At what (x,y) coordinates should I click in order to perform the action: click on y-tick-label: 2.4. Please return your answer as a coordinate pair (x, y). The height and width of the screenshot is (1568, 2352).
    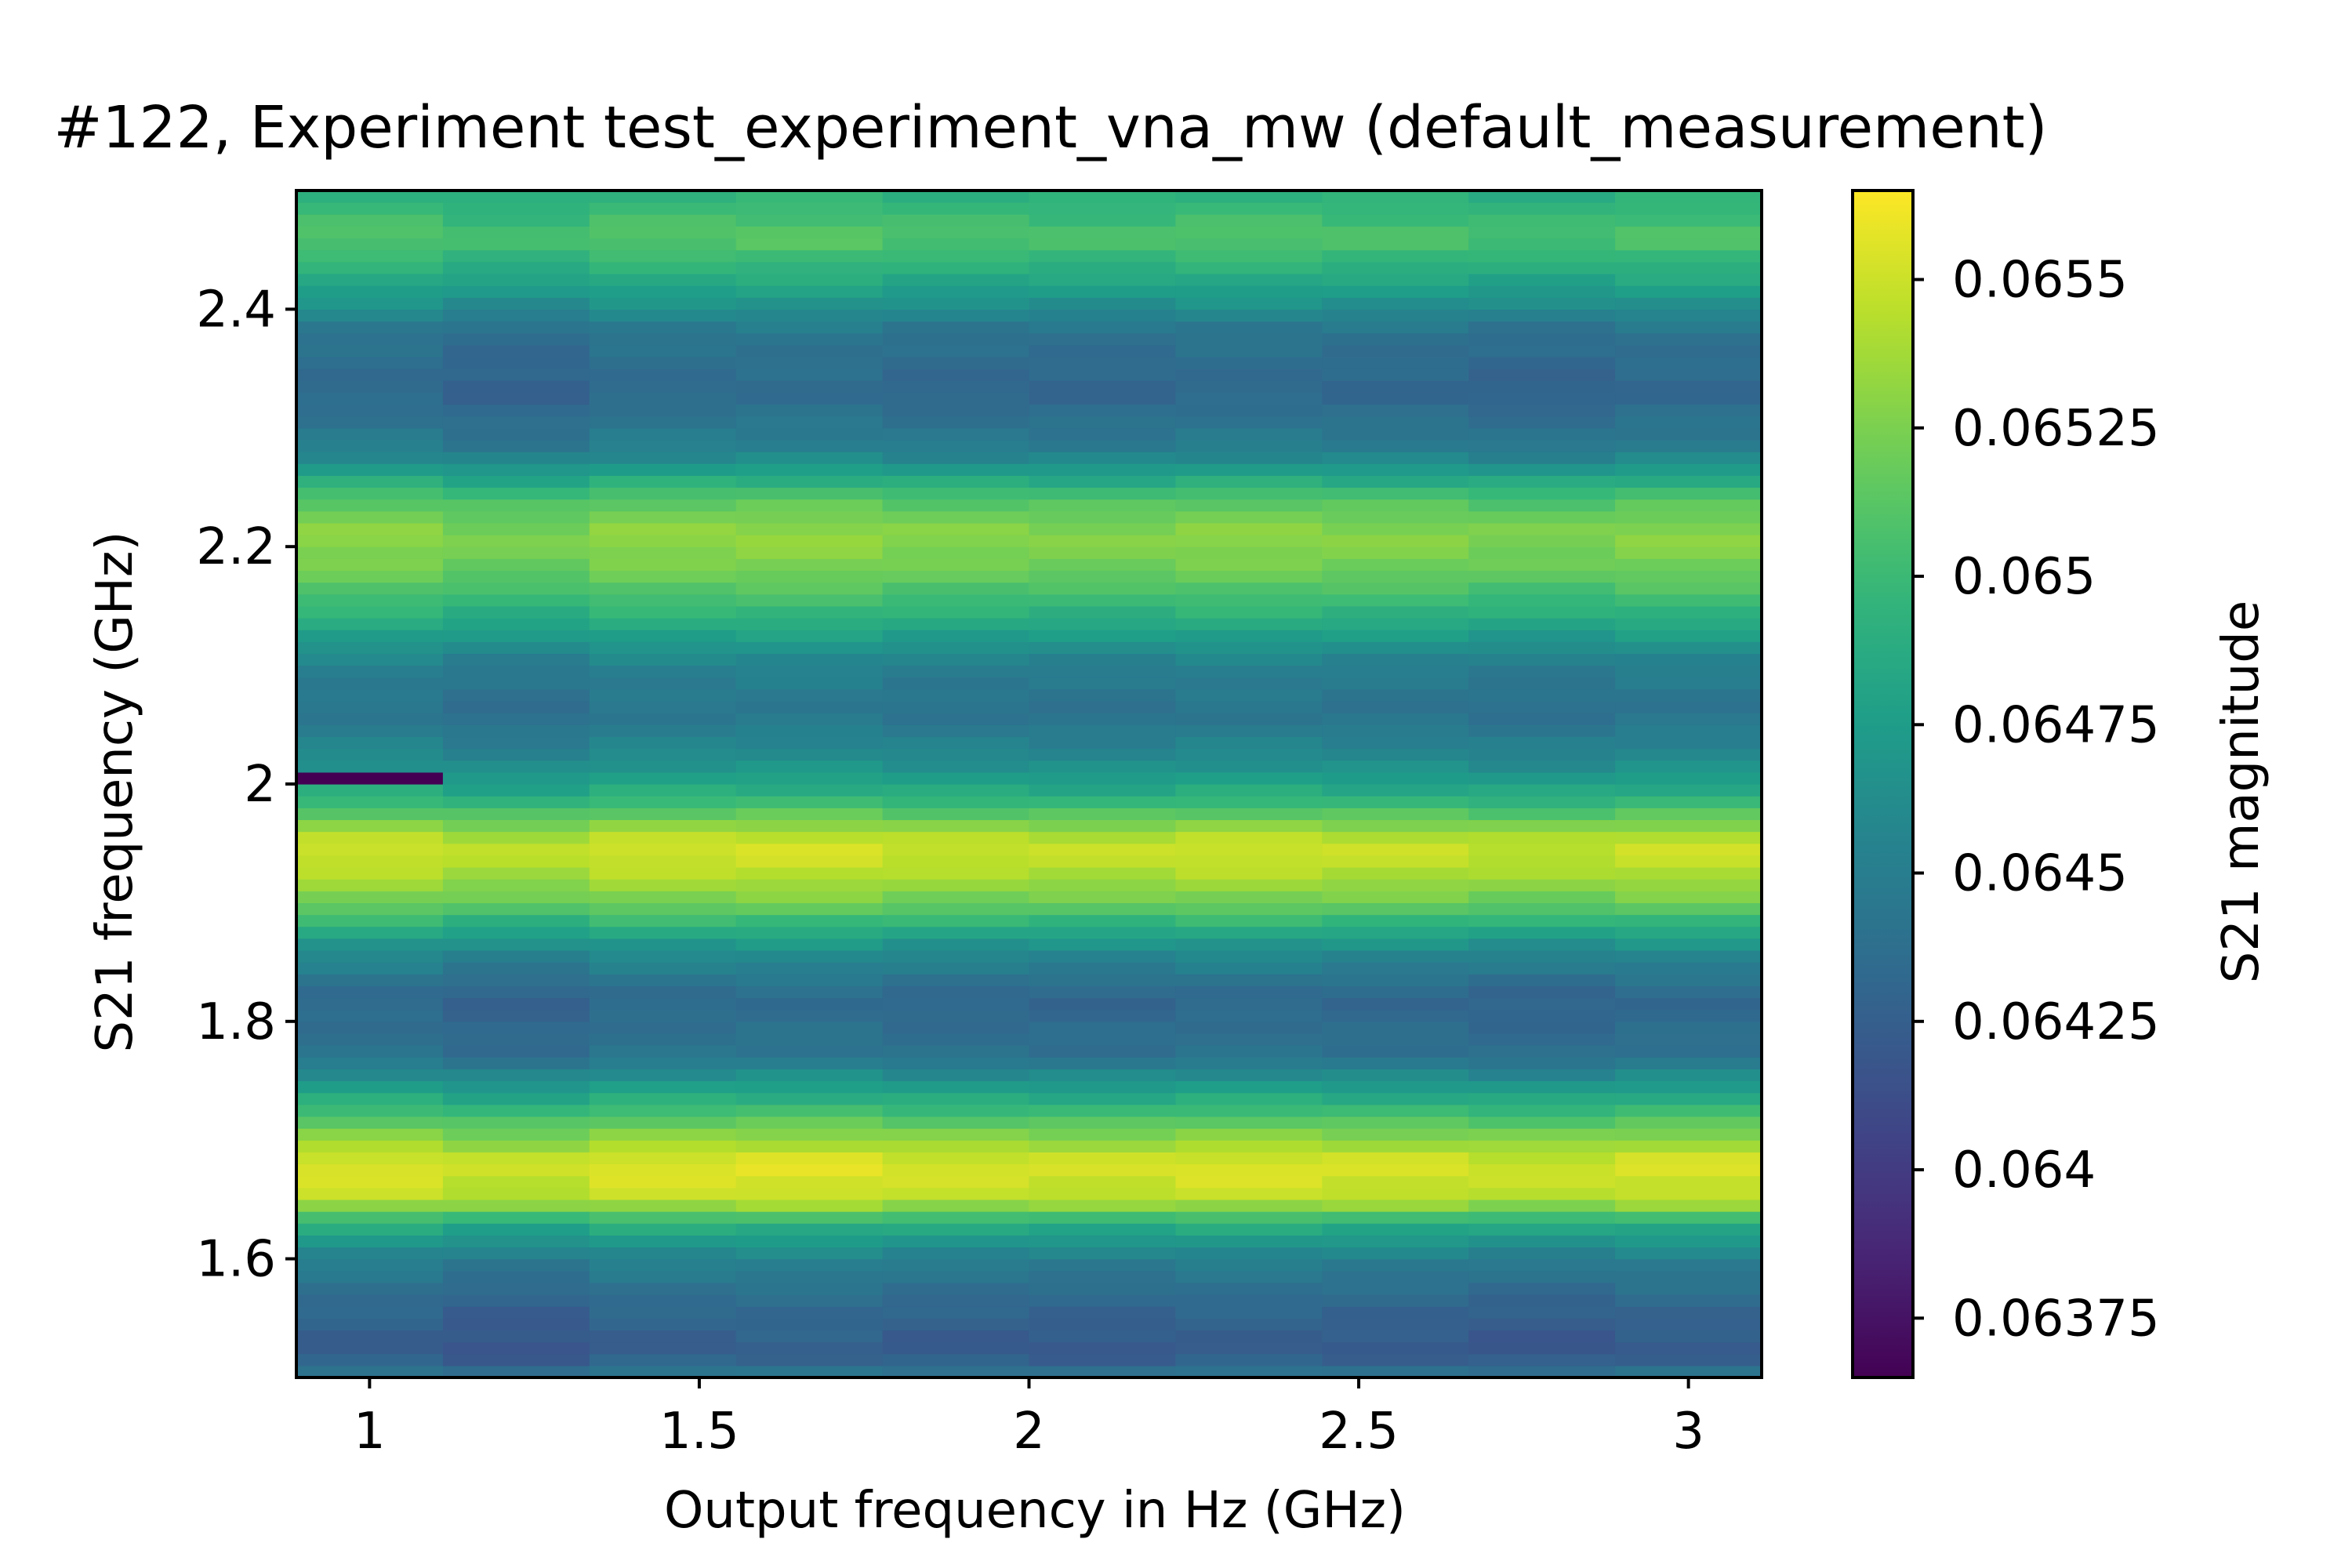
    Looking at the image, I should click on (236, 310).